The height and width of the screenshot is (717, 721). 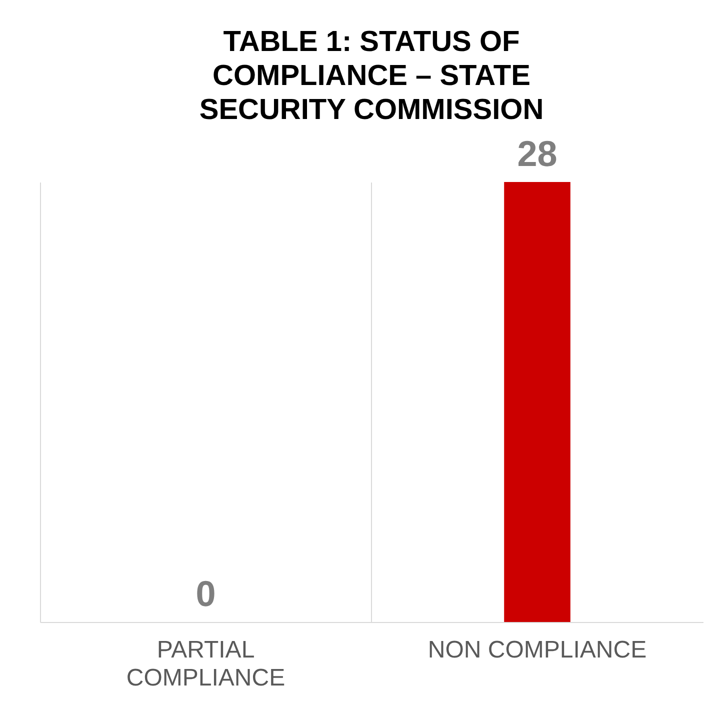 What do you see at coordinates (537, 153) in the screenshot?
I see `data-label: 28` at bounding box center [537, 153].